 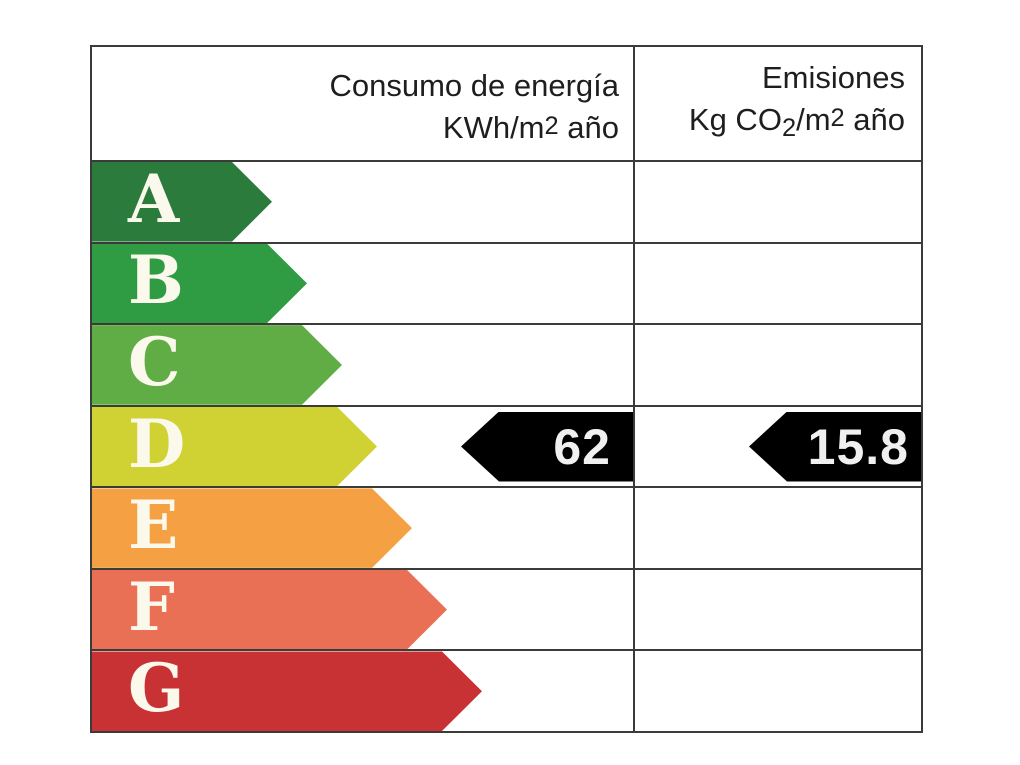 I want to click on cell-emisiones-d: 15.8, so click(x=777, y=446).